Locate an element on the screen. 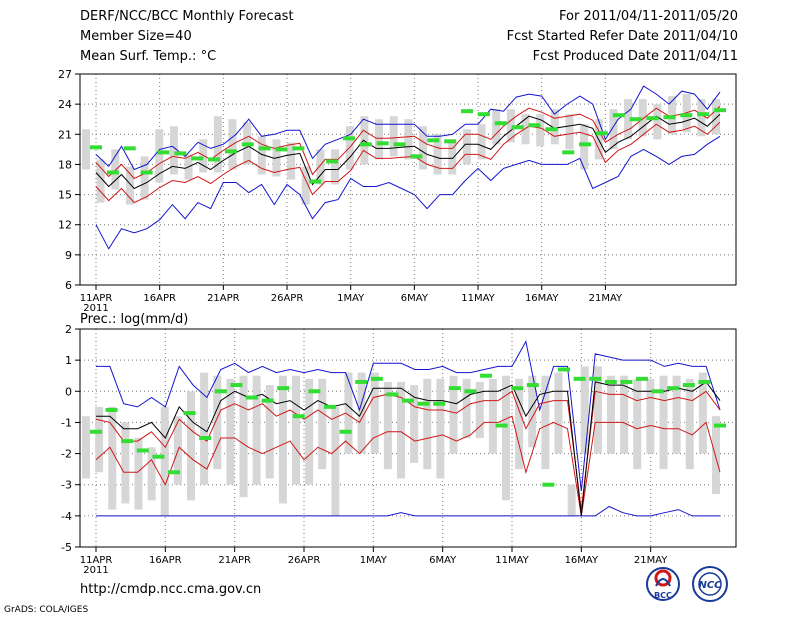 This screenshot has width=800, height=618. precip-ytick-label: -4 is located at coordinates (66, 516).